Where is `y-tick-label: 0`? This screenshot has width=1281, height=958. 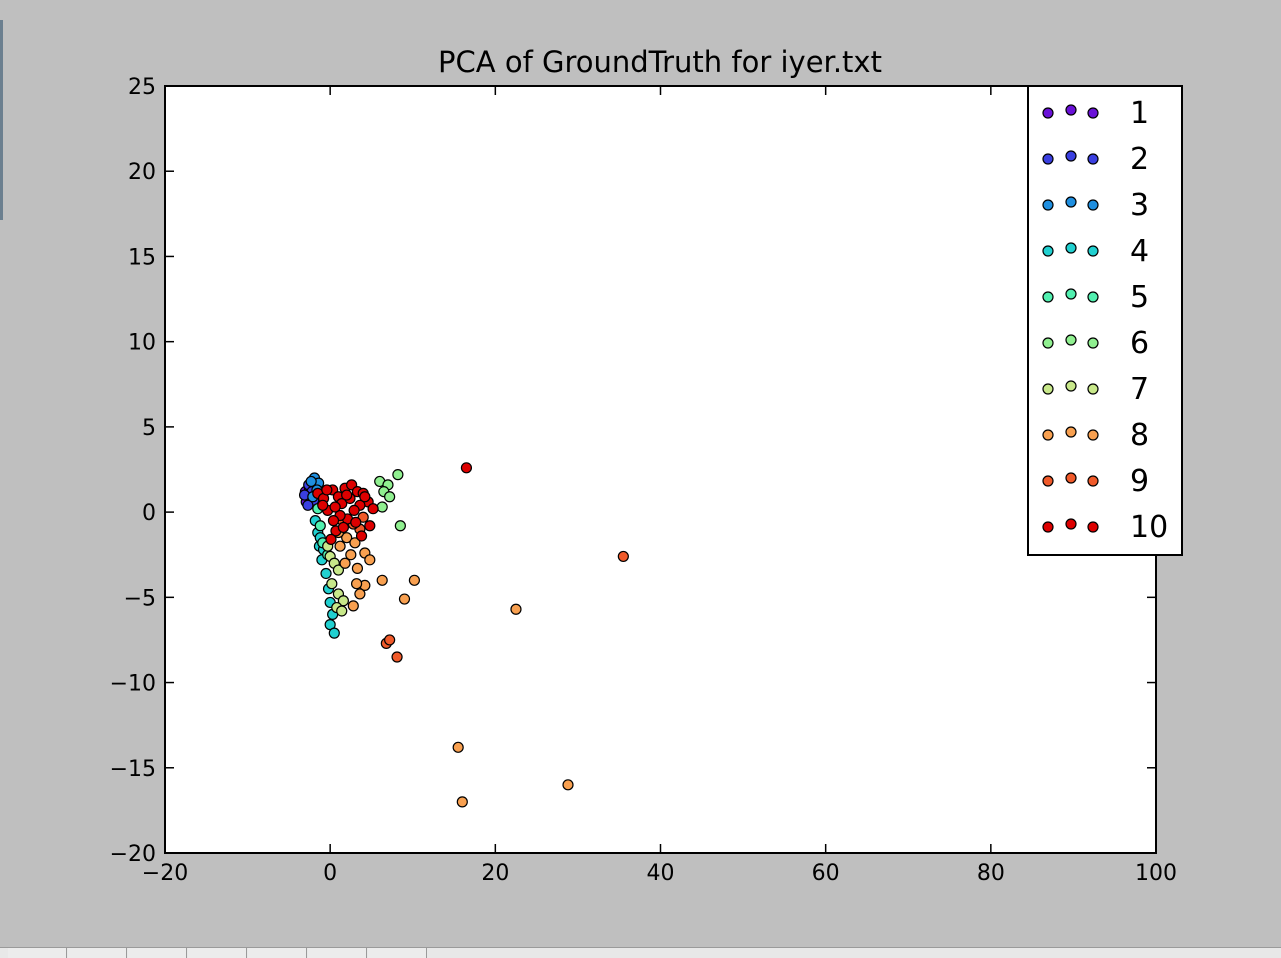
y-tick-label: 0 is located at coordinates (149, 513).